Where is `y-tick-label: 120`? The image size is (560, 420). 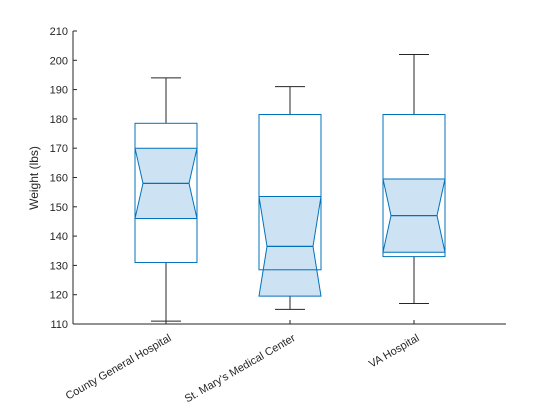 y-tick-label: 120 is located at coordinates (59, 296).